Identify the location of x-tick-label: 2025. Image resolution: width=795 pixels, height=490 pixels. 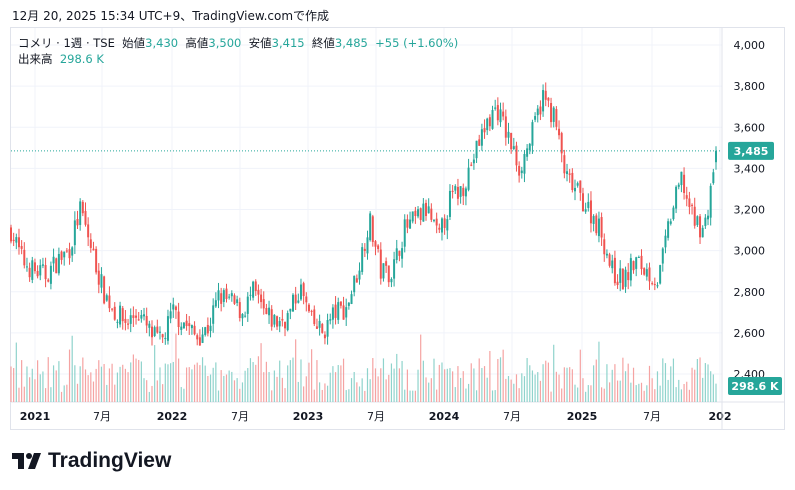
(582, 416).